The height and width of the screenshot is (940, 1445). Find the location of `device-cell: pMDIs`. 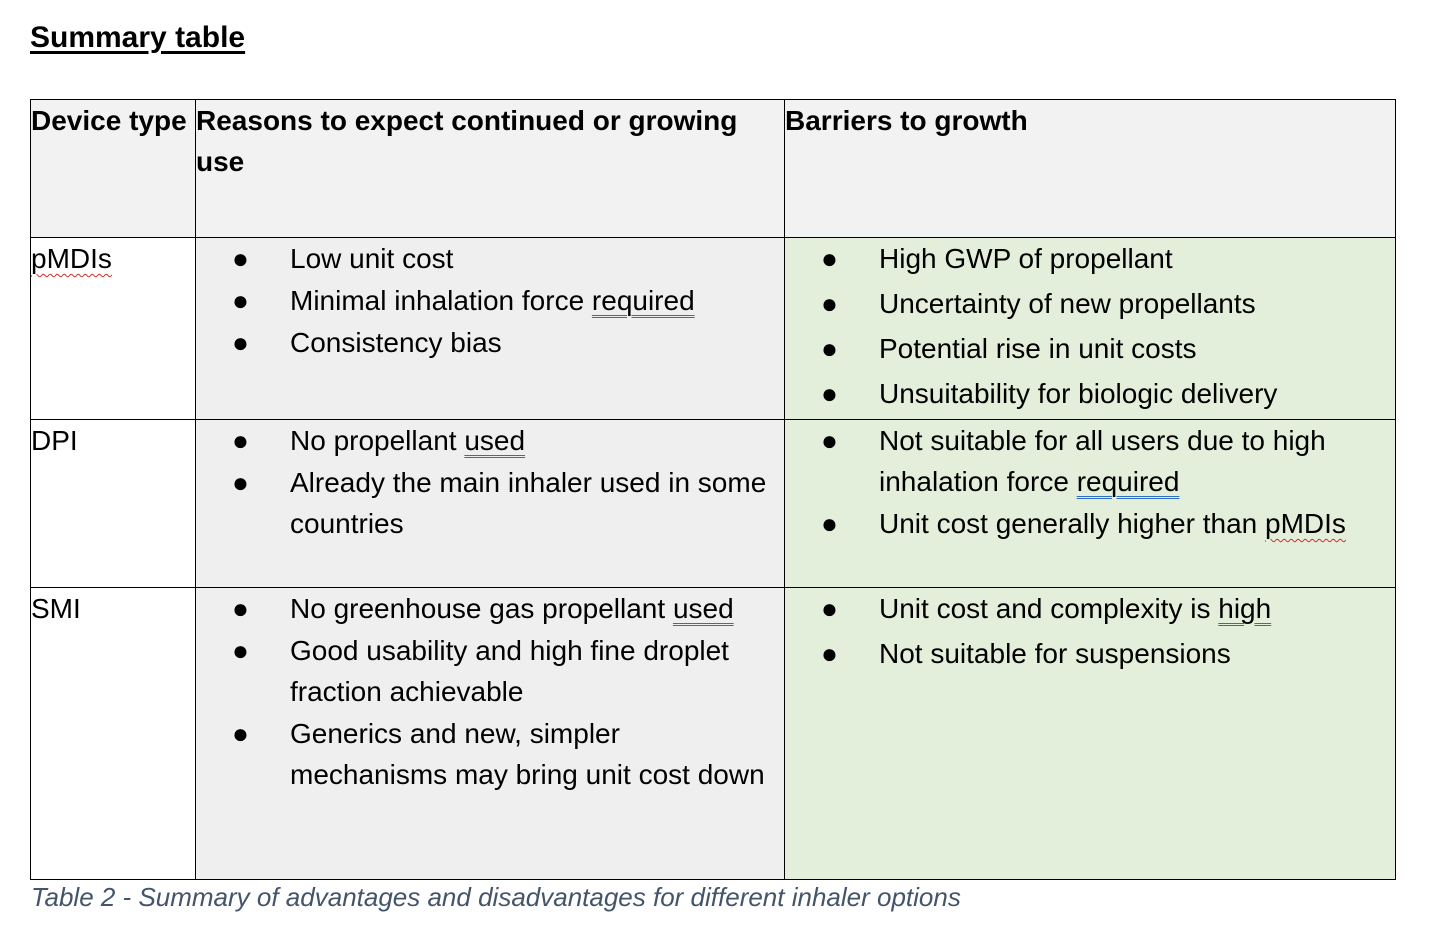

device-cell: pMDIs is located at coordinates (113, 328).